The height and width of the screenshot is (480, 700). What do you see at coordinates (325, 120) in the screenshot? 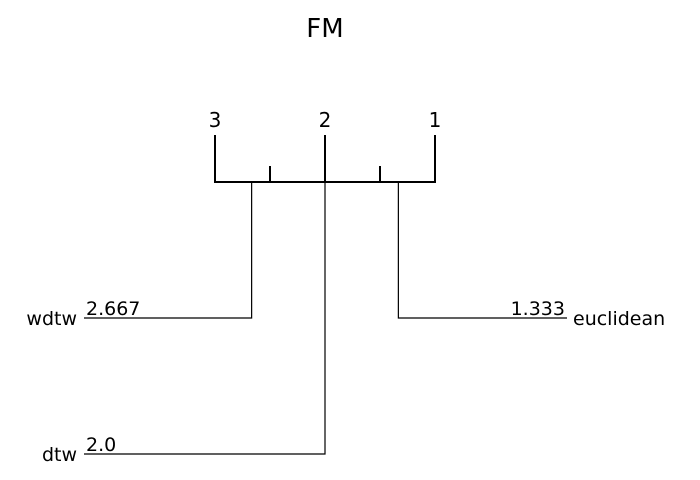
I see `tick-label-2: 2` at bounding box center [325, 120].